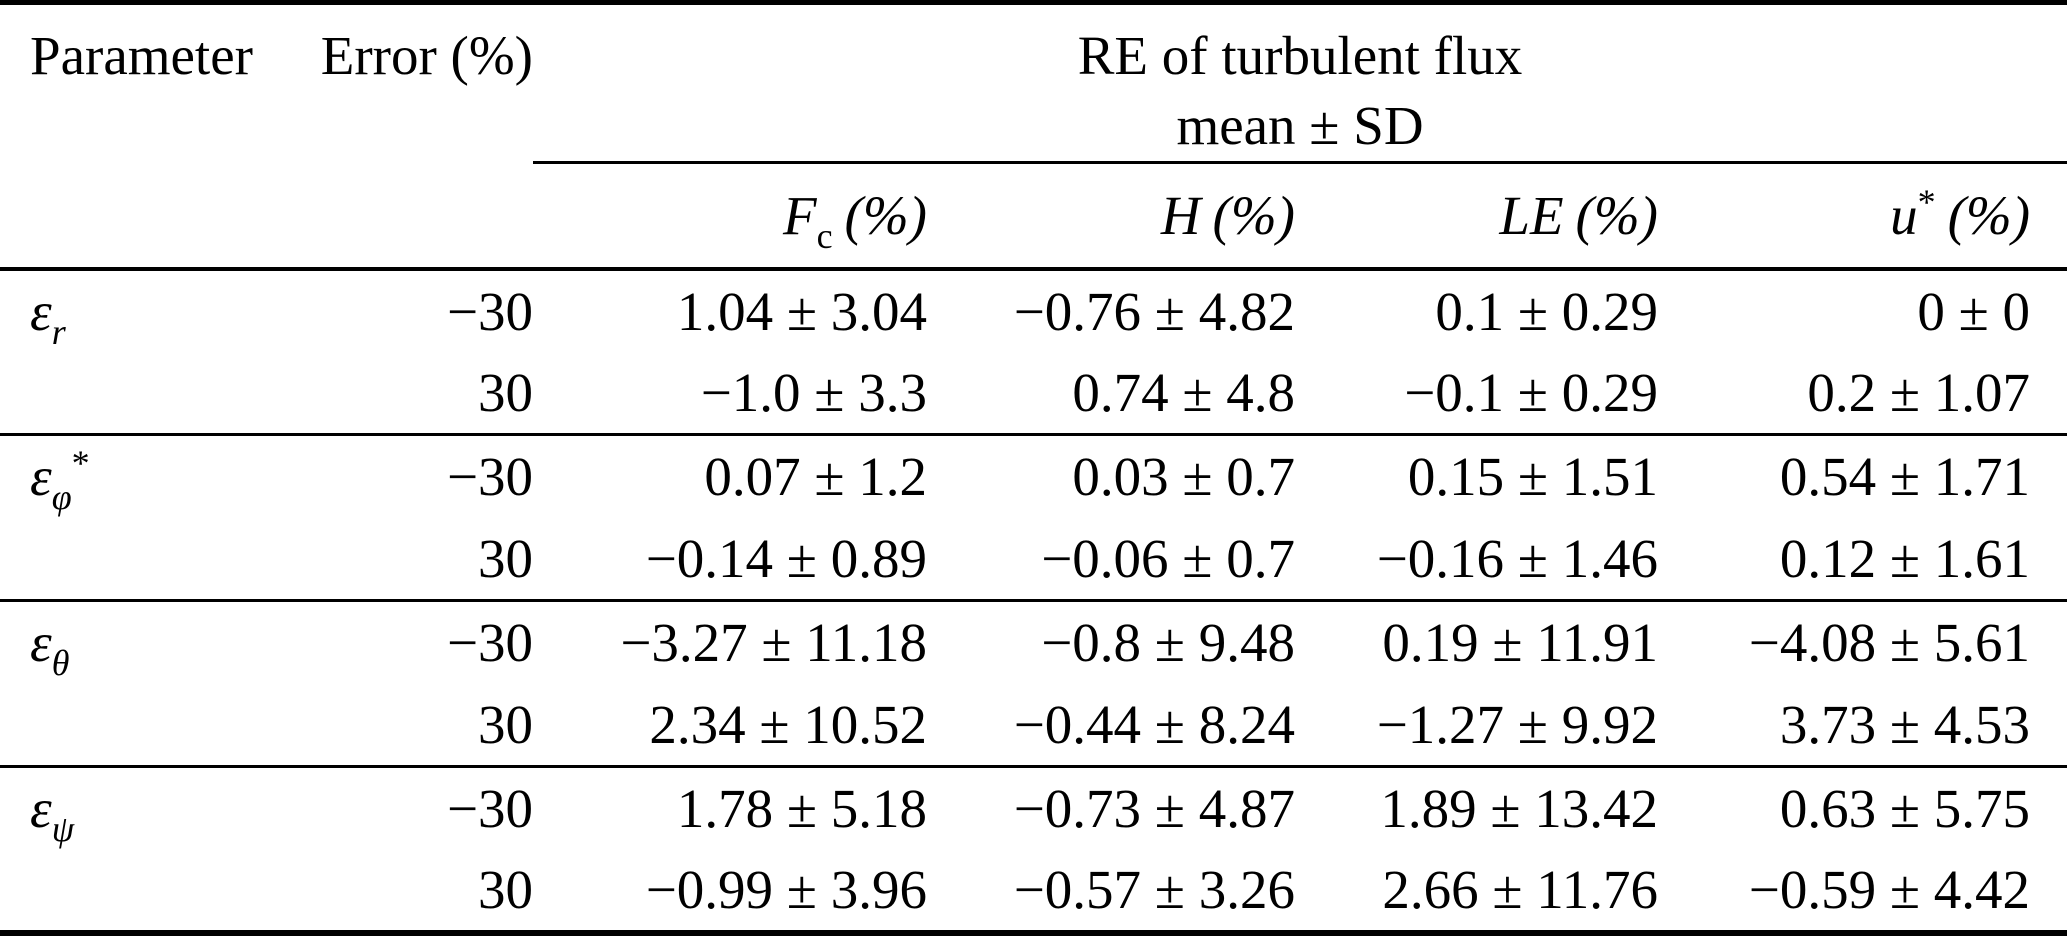 Image resolution: width=2067 pixels, height=949 pixels. Describe the element at coordinates (1546, 311) in the screenshot. I see `le-value-cell: 0.1 ± 0.29` at that location.